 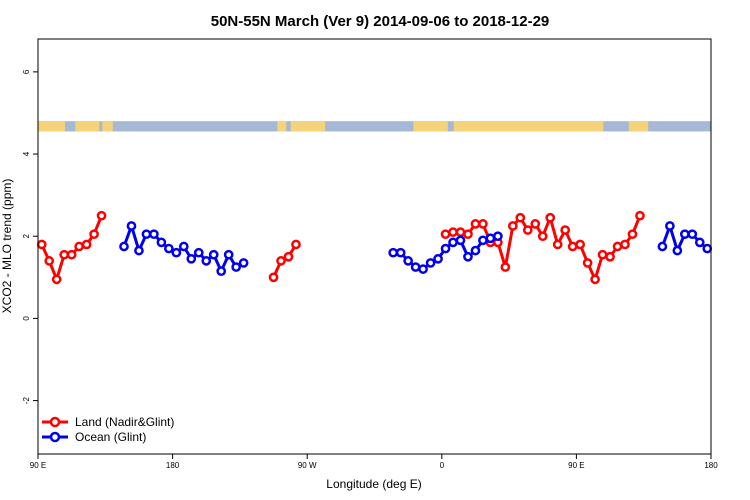 I want to click on y-axis: -2 0 2 4 6, so click(x=30, y=236).